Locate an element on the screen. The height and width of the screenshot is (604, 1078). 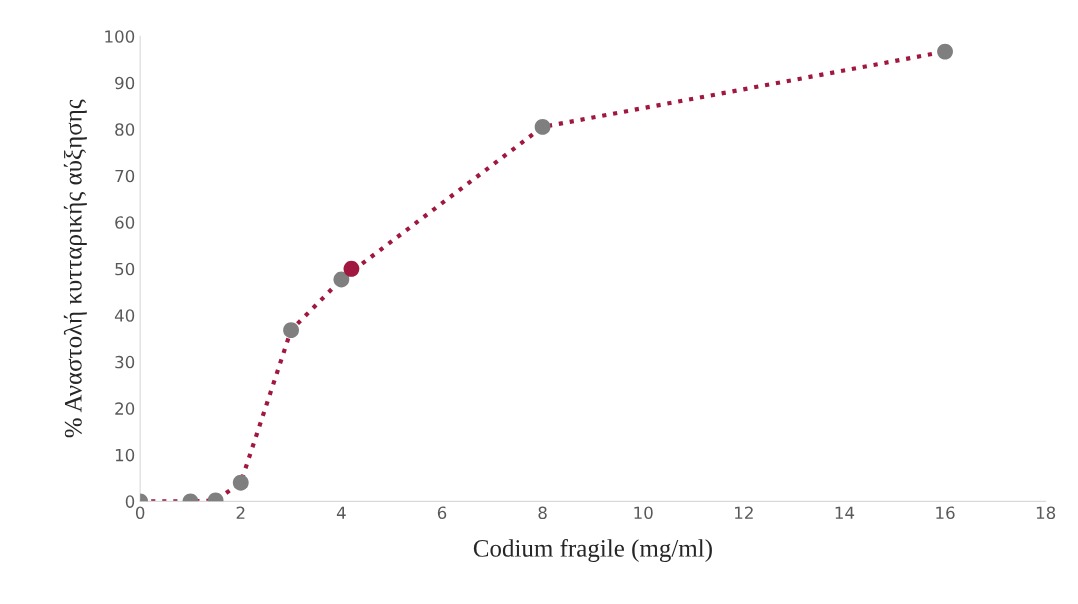
y-tick-label: 80 is located at coordinates (125, 129).